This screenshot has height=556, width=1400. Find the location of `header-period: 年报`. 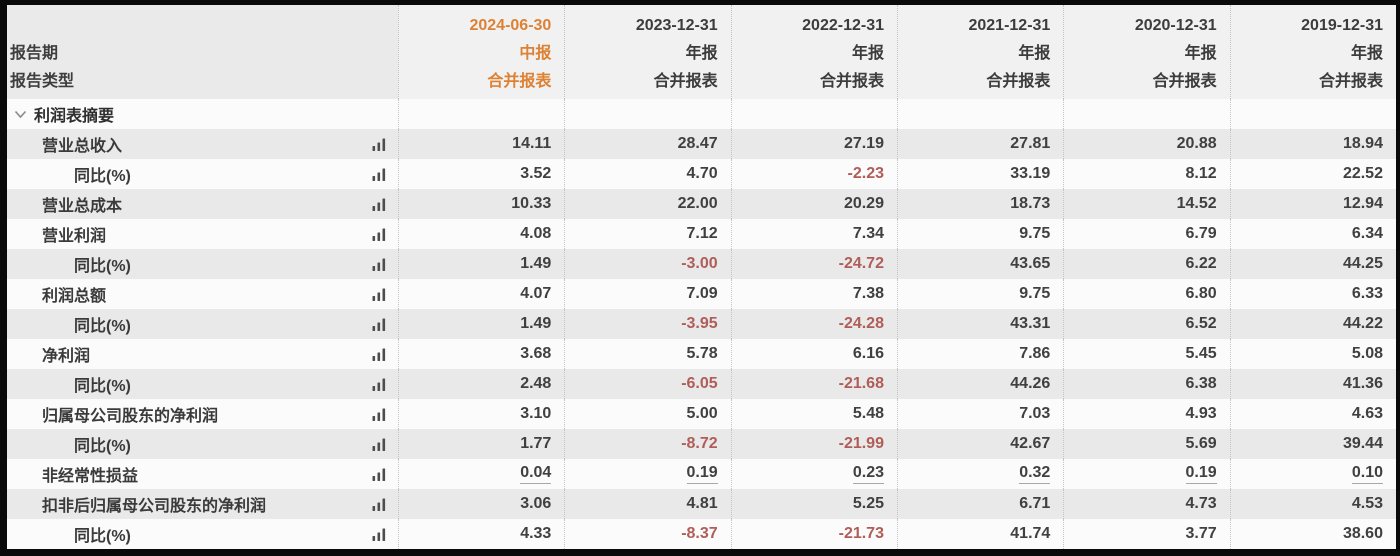

header-period: 年报 is located at coordinates (1366, 53).